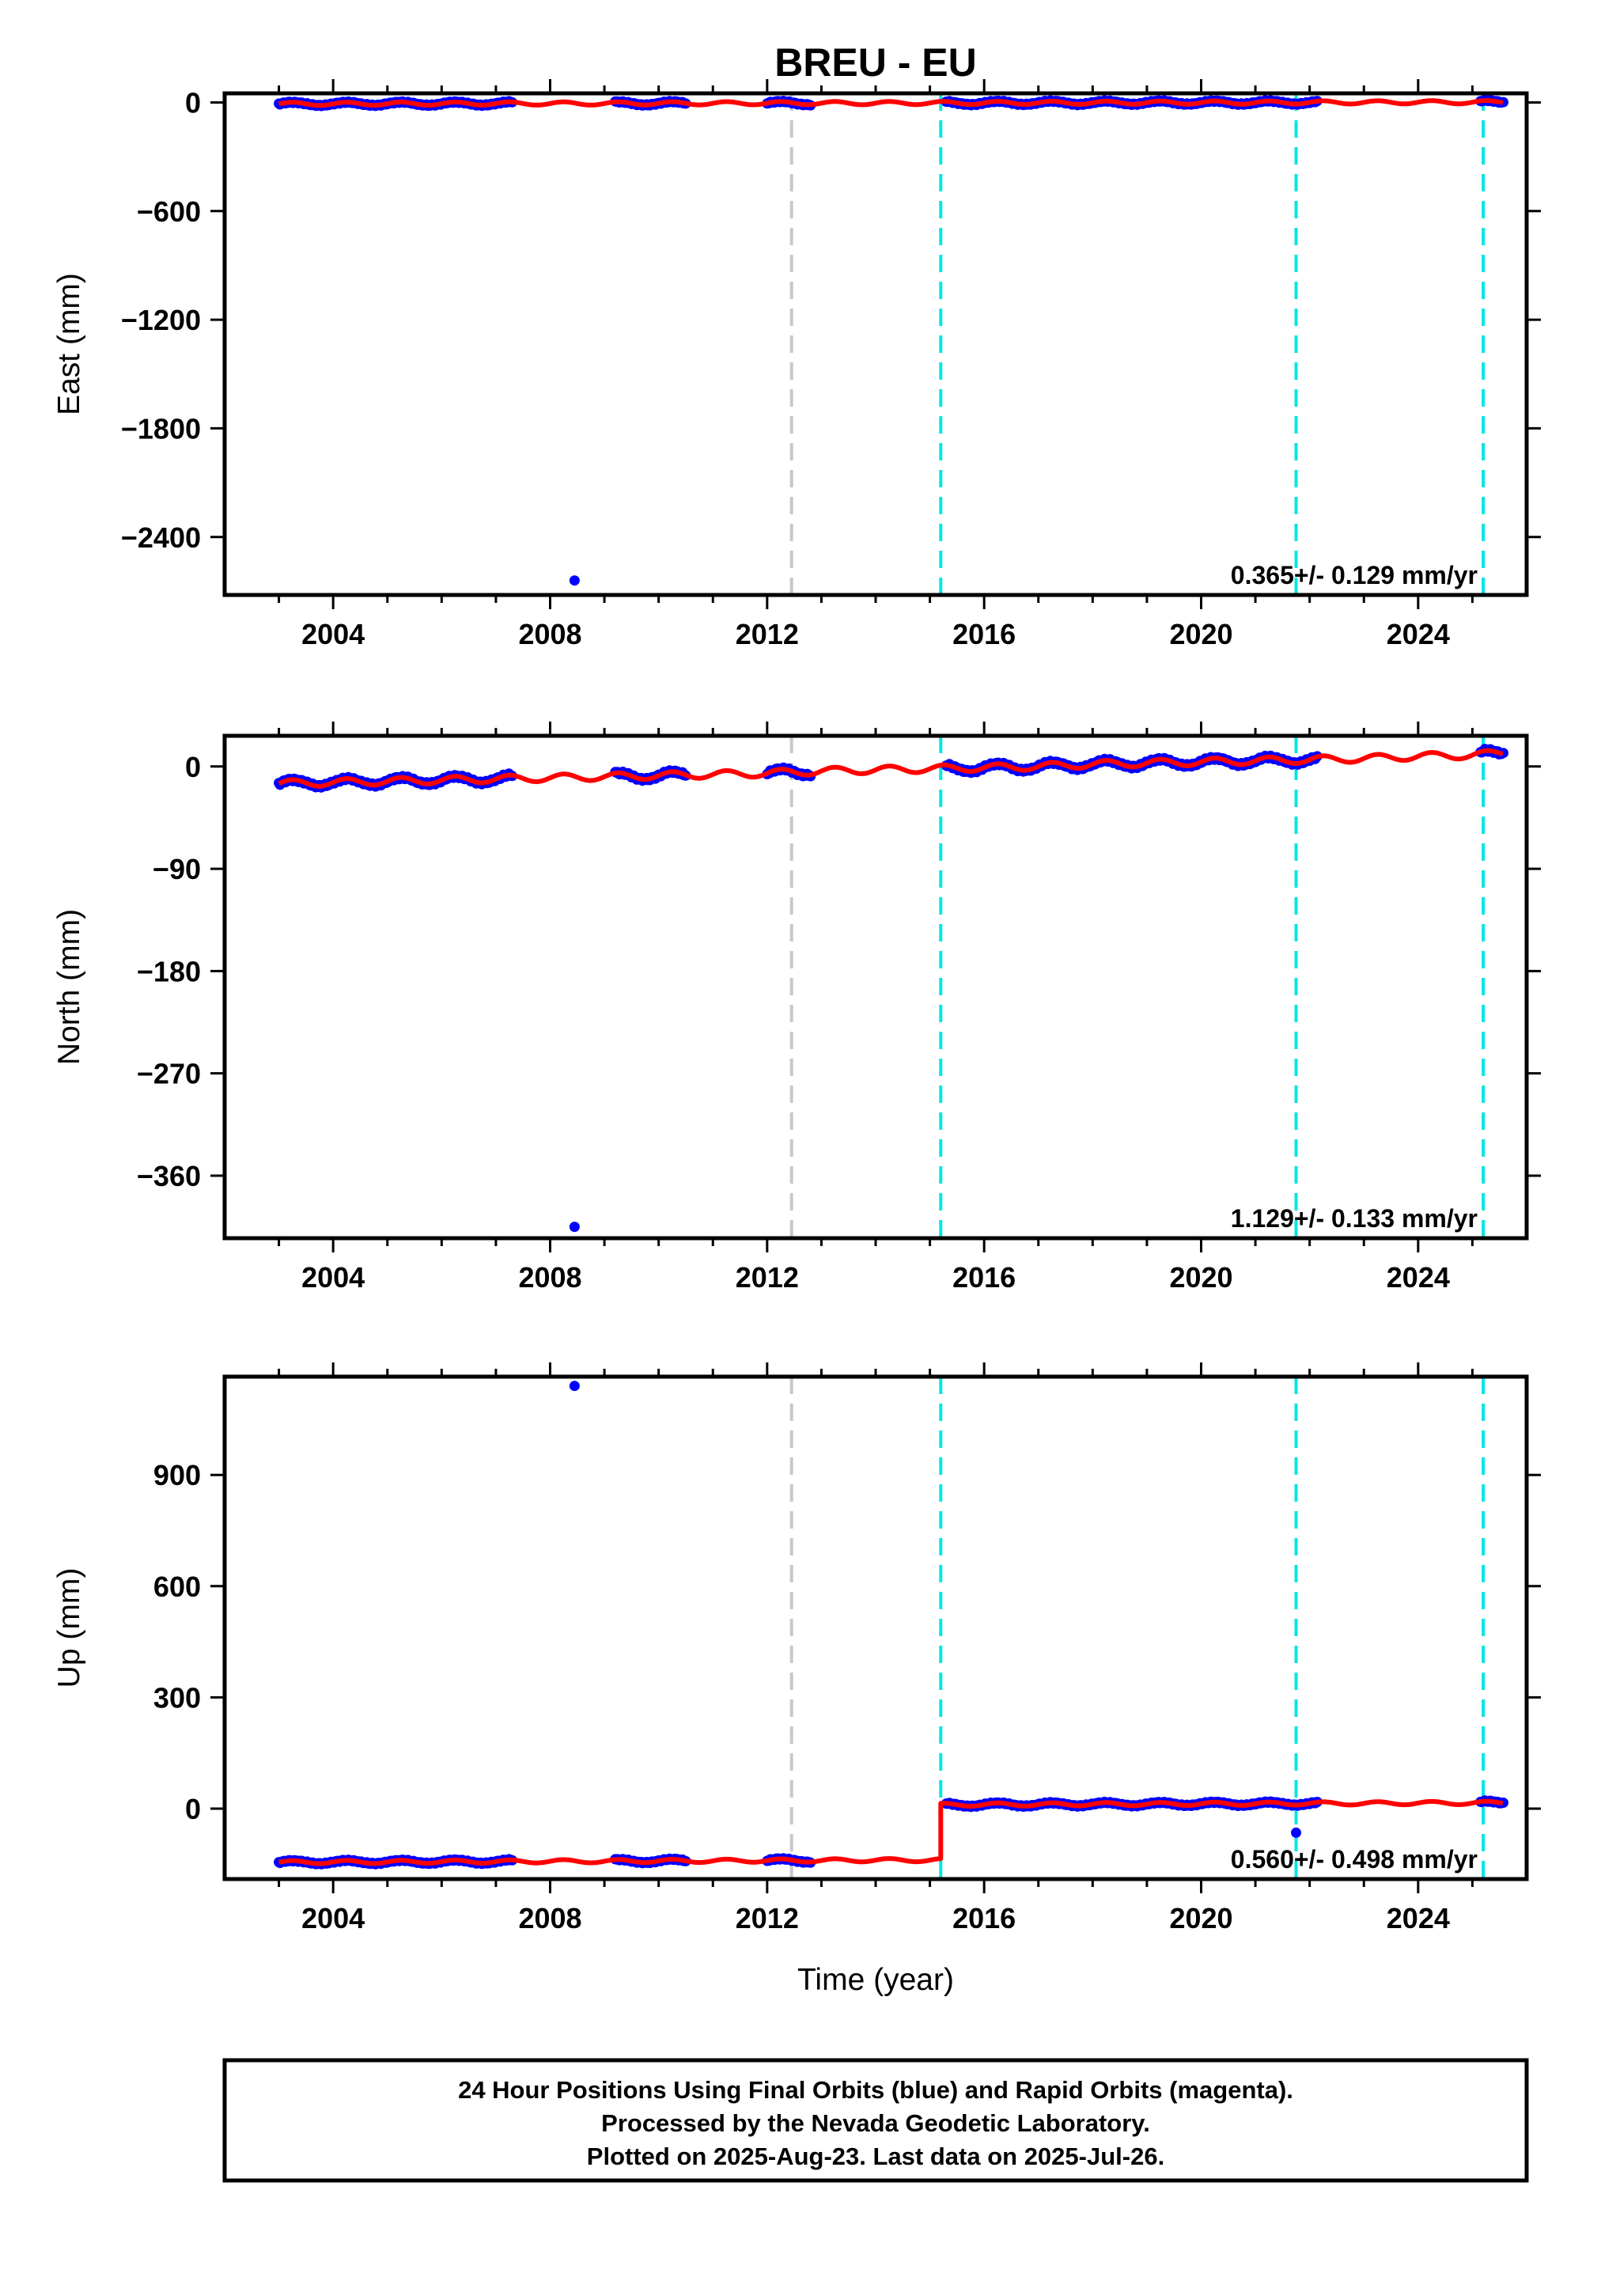  I want to click on y-tick-label: −600, so click(169, 212).